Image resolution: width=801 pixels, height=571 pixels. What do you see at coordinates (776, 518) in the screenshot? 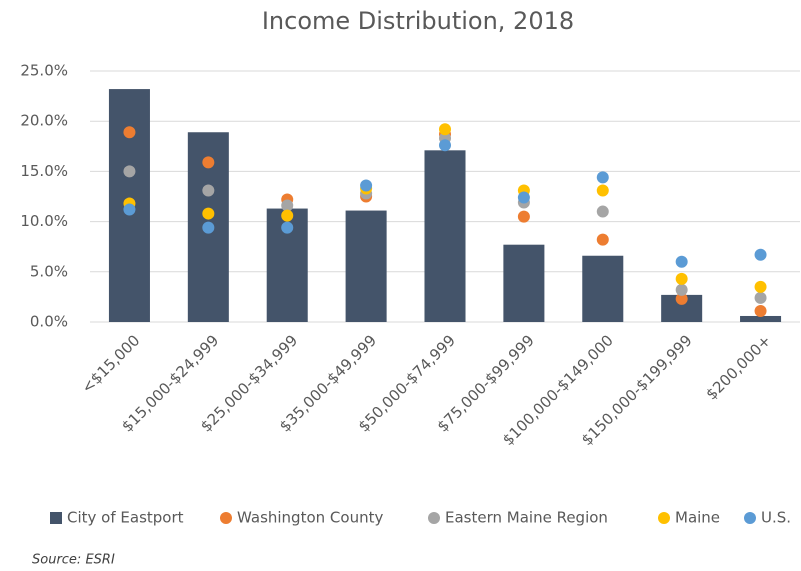
I see `legend-label: U.S.` at bounding box center [776, 518].